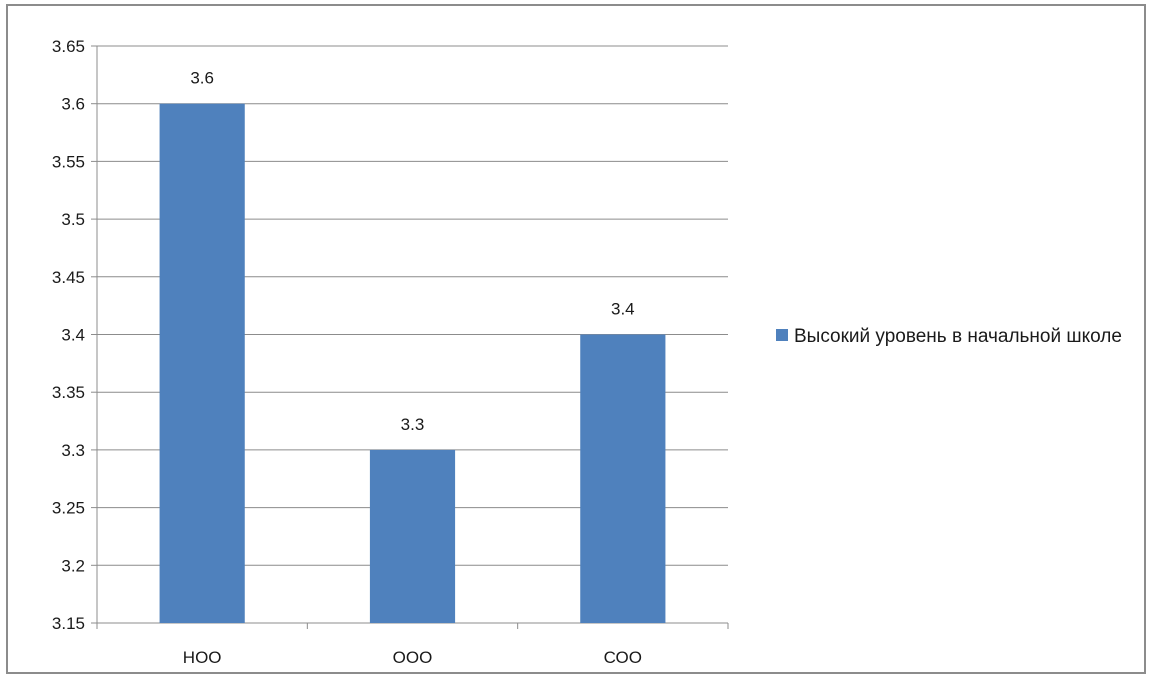  I want to click on y-tick-label: 3.4, so click(73, 335).